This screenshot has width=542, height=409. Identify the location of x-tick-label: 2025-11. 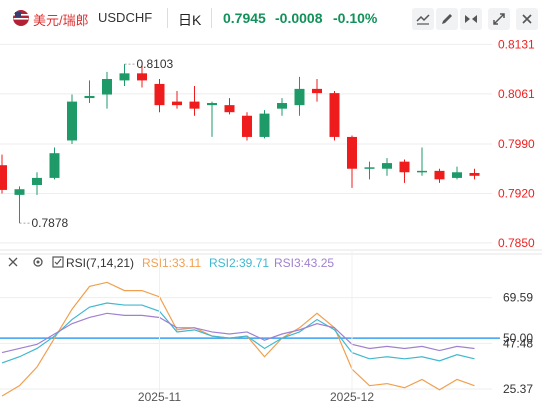
(159, 397).